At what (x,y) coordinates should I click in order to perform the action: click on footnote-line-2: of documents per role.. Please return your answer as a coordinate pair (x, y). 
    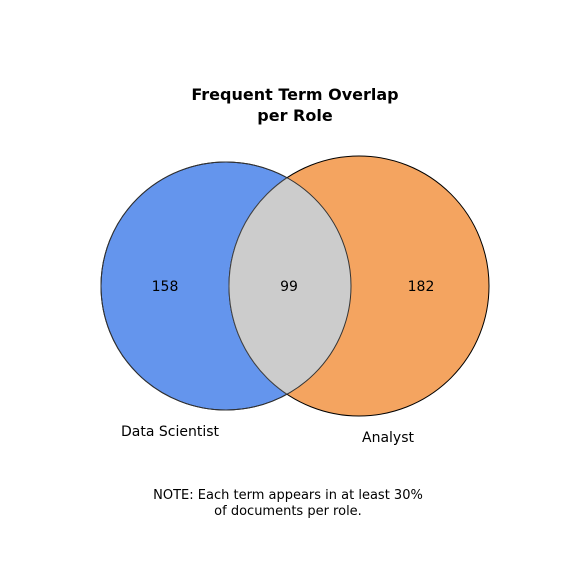
    Looking at the image, I should click on (288, 511).